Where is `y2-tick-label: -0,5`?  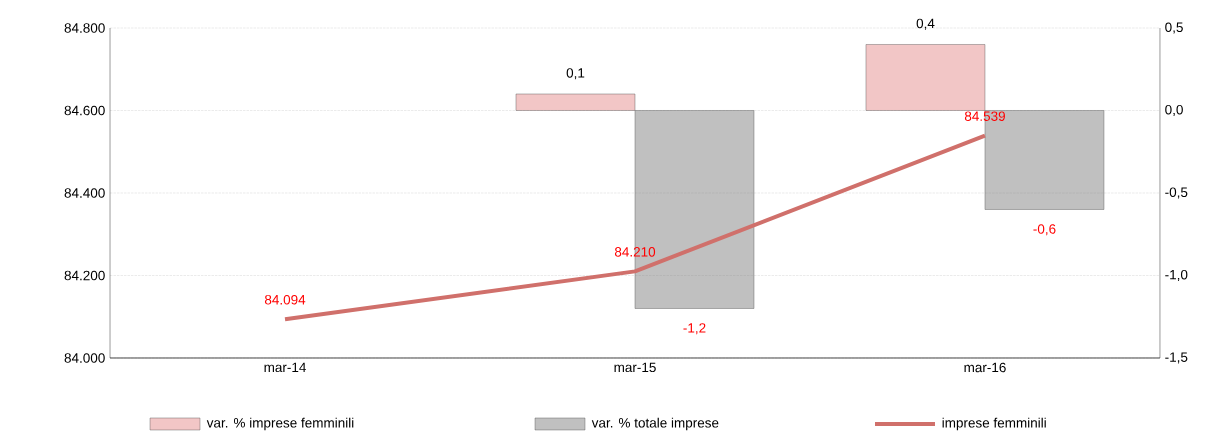
y2-tick-label: -0,5 is located at coordinates (1176, 193).